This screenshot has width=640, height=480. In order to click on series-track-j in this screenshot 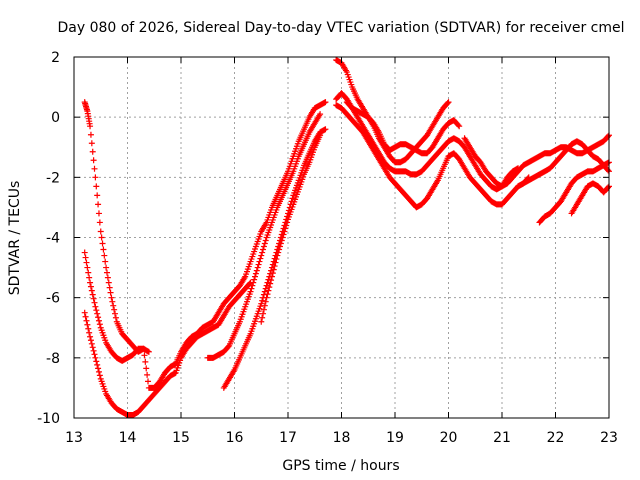, I will do `click(403, 128)`.